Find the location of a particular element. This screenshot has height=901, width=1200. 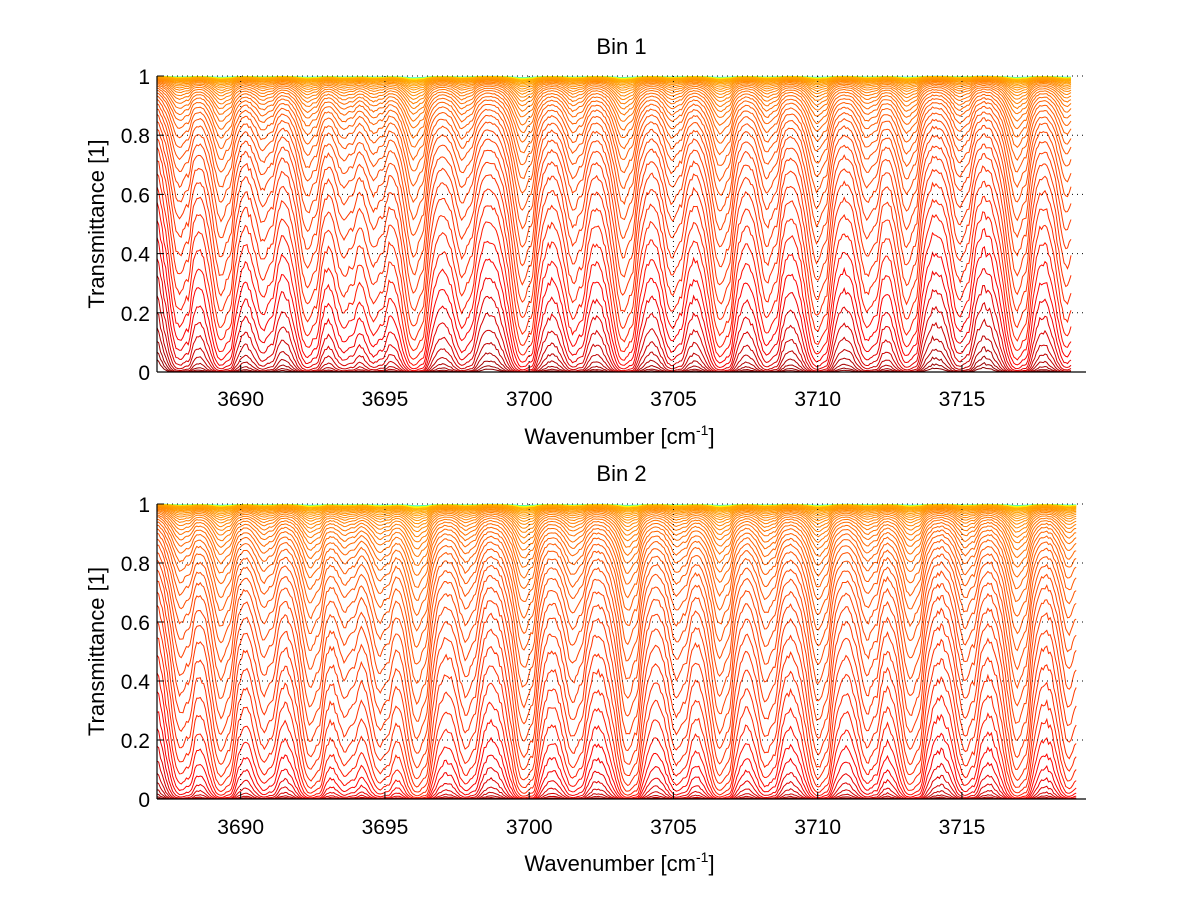

chart-title: Bin 2 is located at coordinates (621, 473).